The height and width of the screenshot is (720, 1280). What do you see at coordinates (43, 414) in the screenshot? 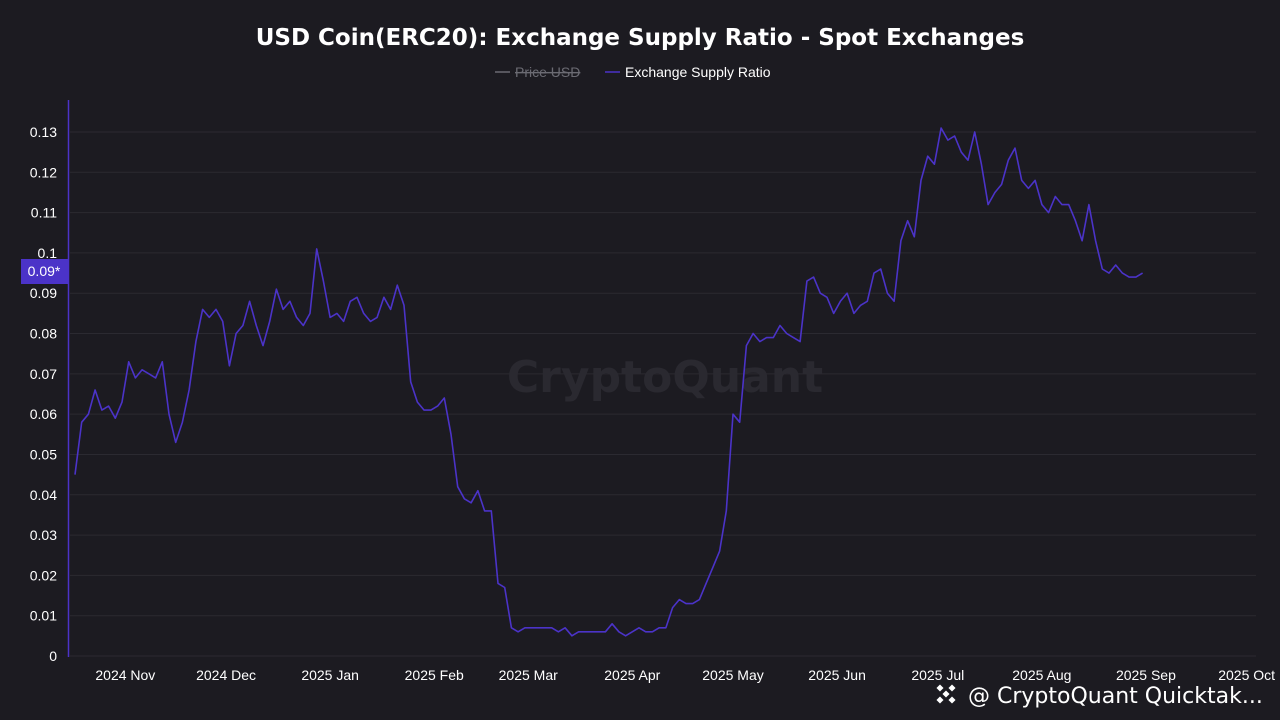
I see `y-tick-label: 0.06` at bounding box center [43, 414].